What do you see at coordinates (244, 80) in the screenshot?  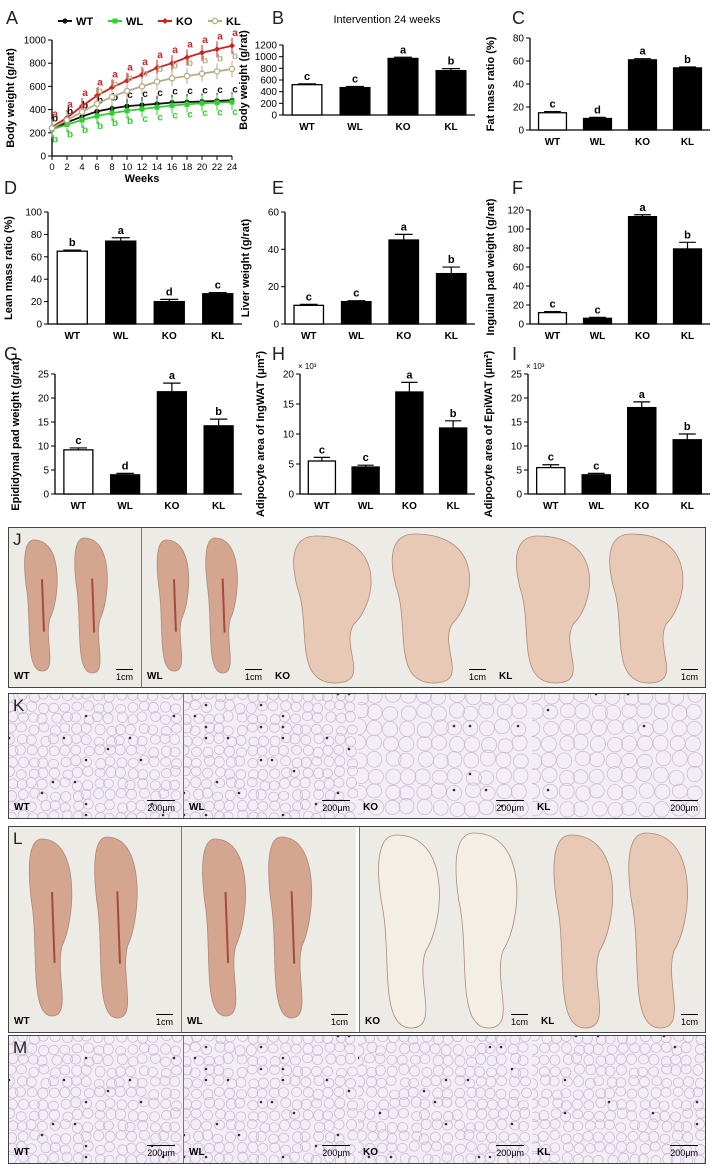 I see `y-axis-label-b: Body weight (g/rat)` at bounding box center [244, 80].